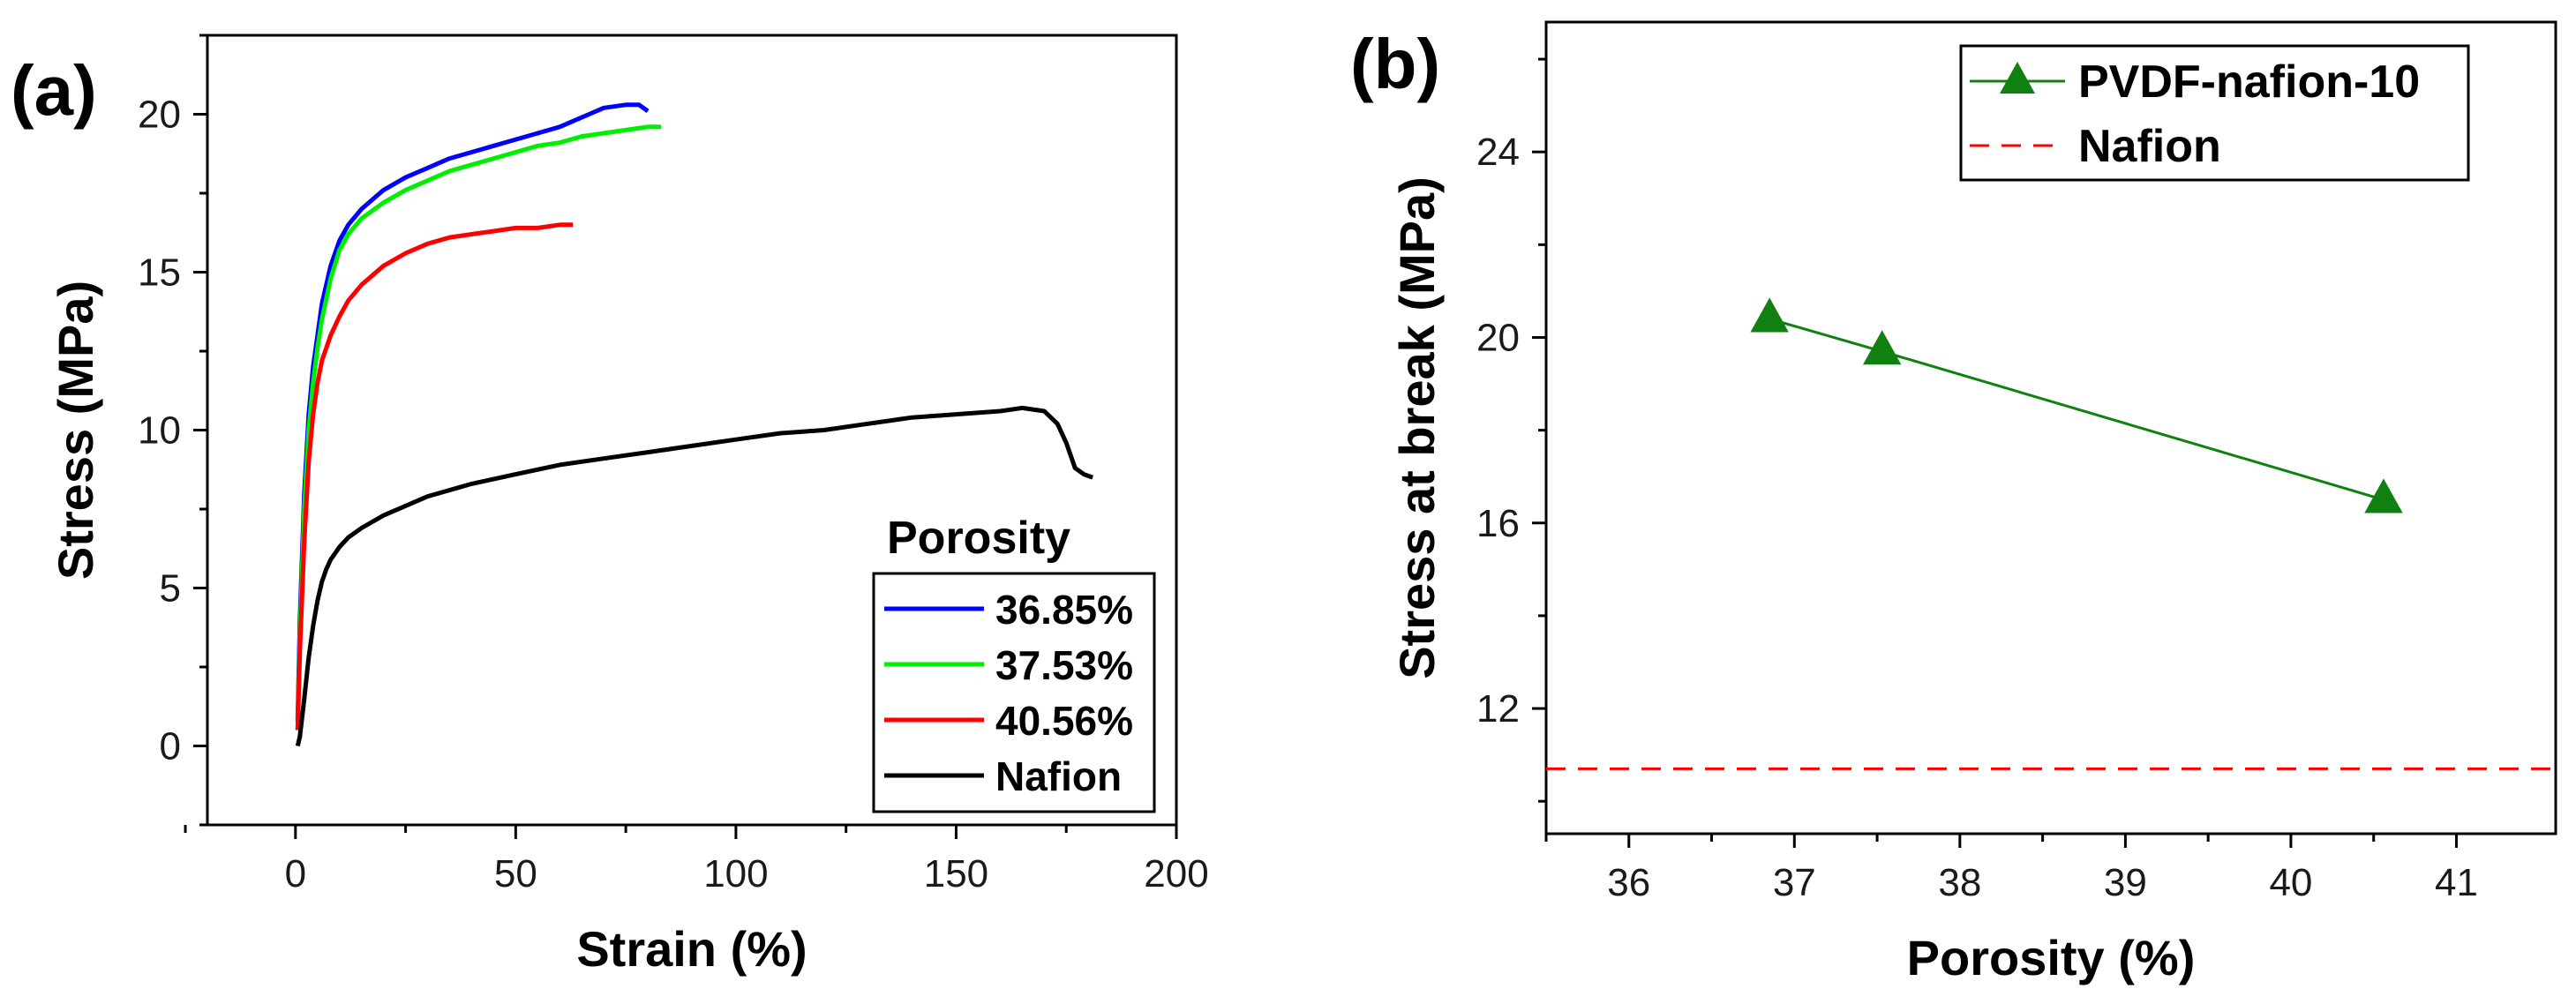 Image resolution: width=2576 pixels, height=1004 pixels. What do you see at coordinates (515, 874) in the screenshot?
I see `x-tick-label: 50` at bounding box center [515, 874].